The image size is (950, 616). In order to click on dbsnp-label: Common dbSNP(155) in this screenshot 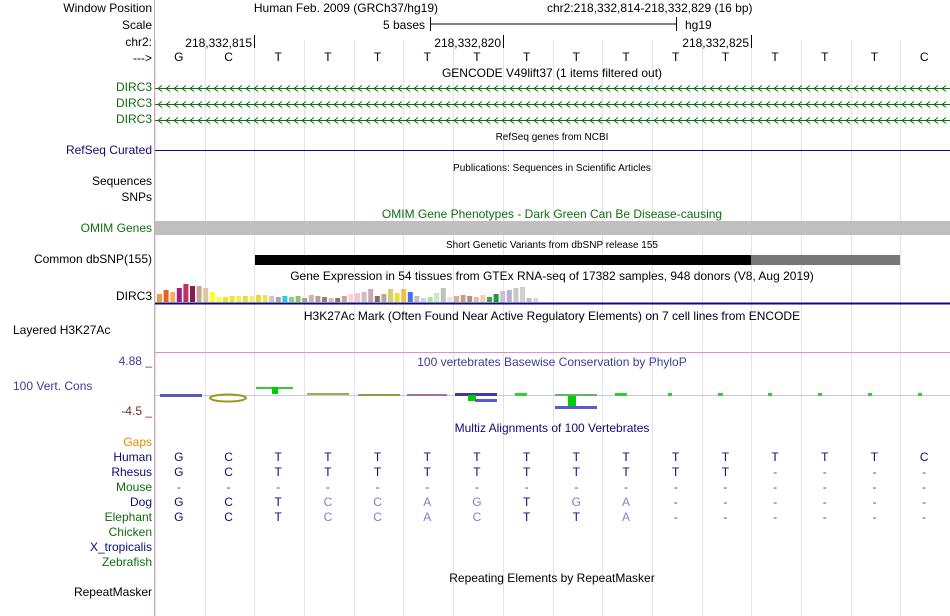, I will do `click(92, 259)`.